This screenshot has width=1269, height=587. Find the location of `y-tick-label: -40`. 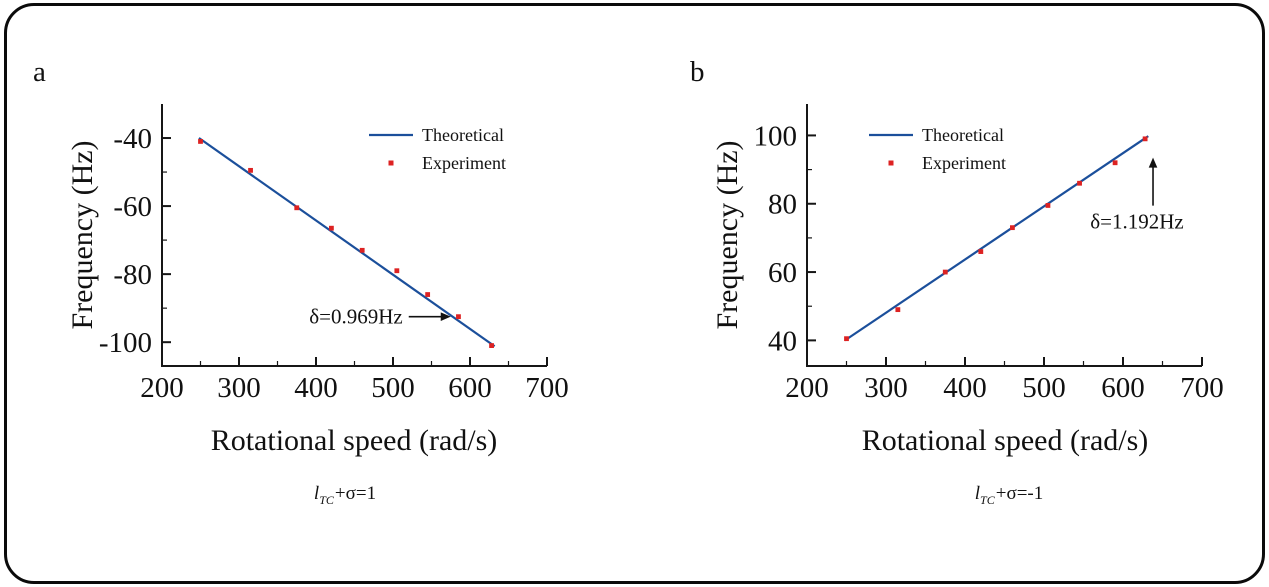

y-tick-label: -40 is located at coordinates (132, 139).